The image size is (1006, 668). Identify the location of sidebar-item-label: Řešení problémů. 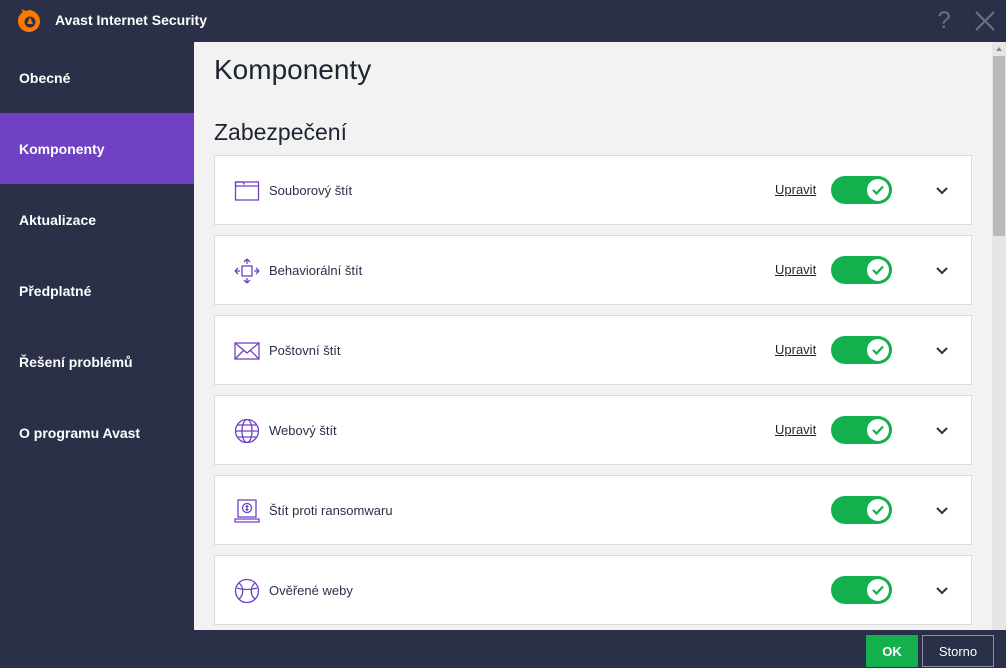
(76, 361).